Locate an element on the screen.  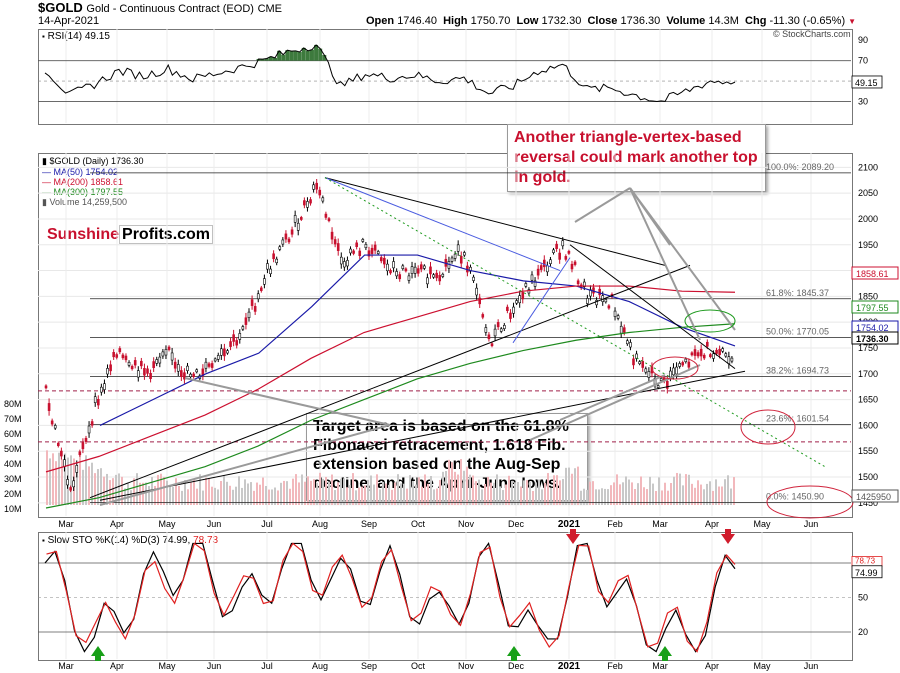
legend-volume-text: Volume 14,259,500 is located at coordinates (88, 202).